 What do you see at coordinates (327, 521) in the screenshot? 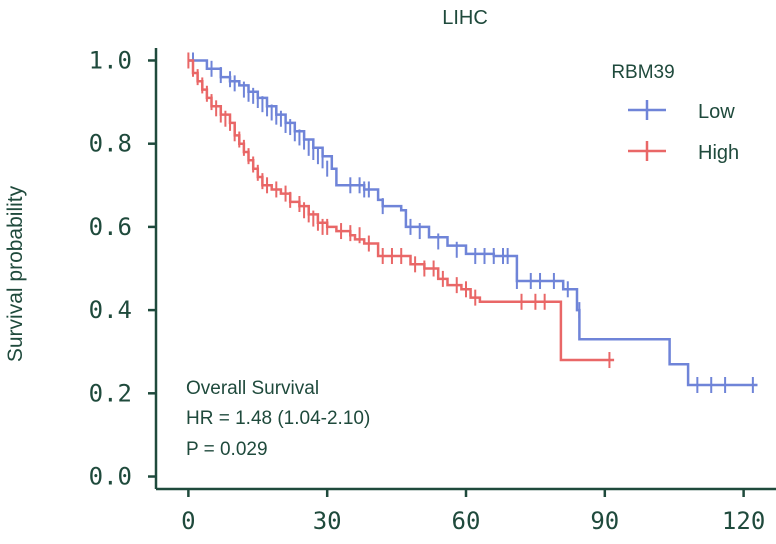
I see `x-tick-label: 30` at bounding box center [327, 521].